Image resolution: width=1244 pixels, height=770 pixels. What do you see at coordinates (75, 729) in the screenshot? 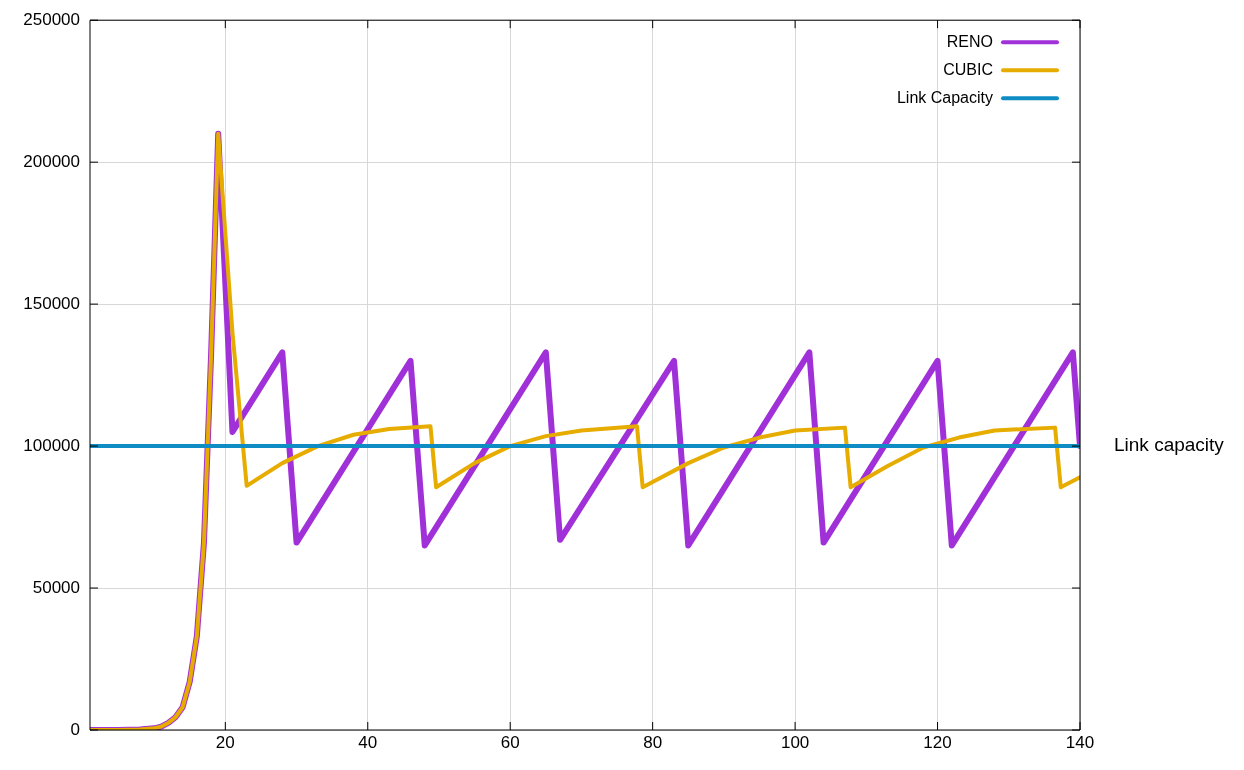
I see `y-tick-label: 0` at bounding box center [75, 729].